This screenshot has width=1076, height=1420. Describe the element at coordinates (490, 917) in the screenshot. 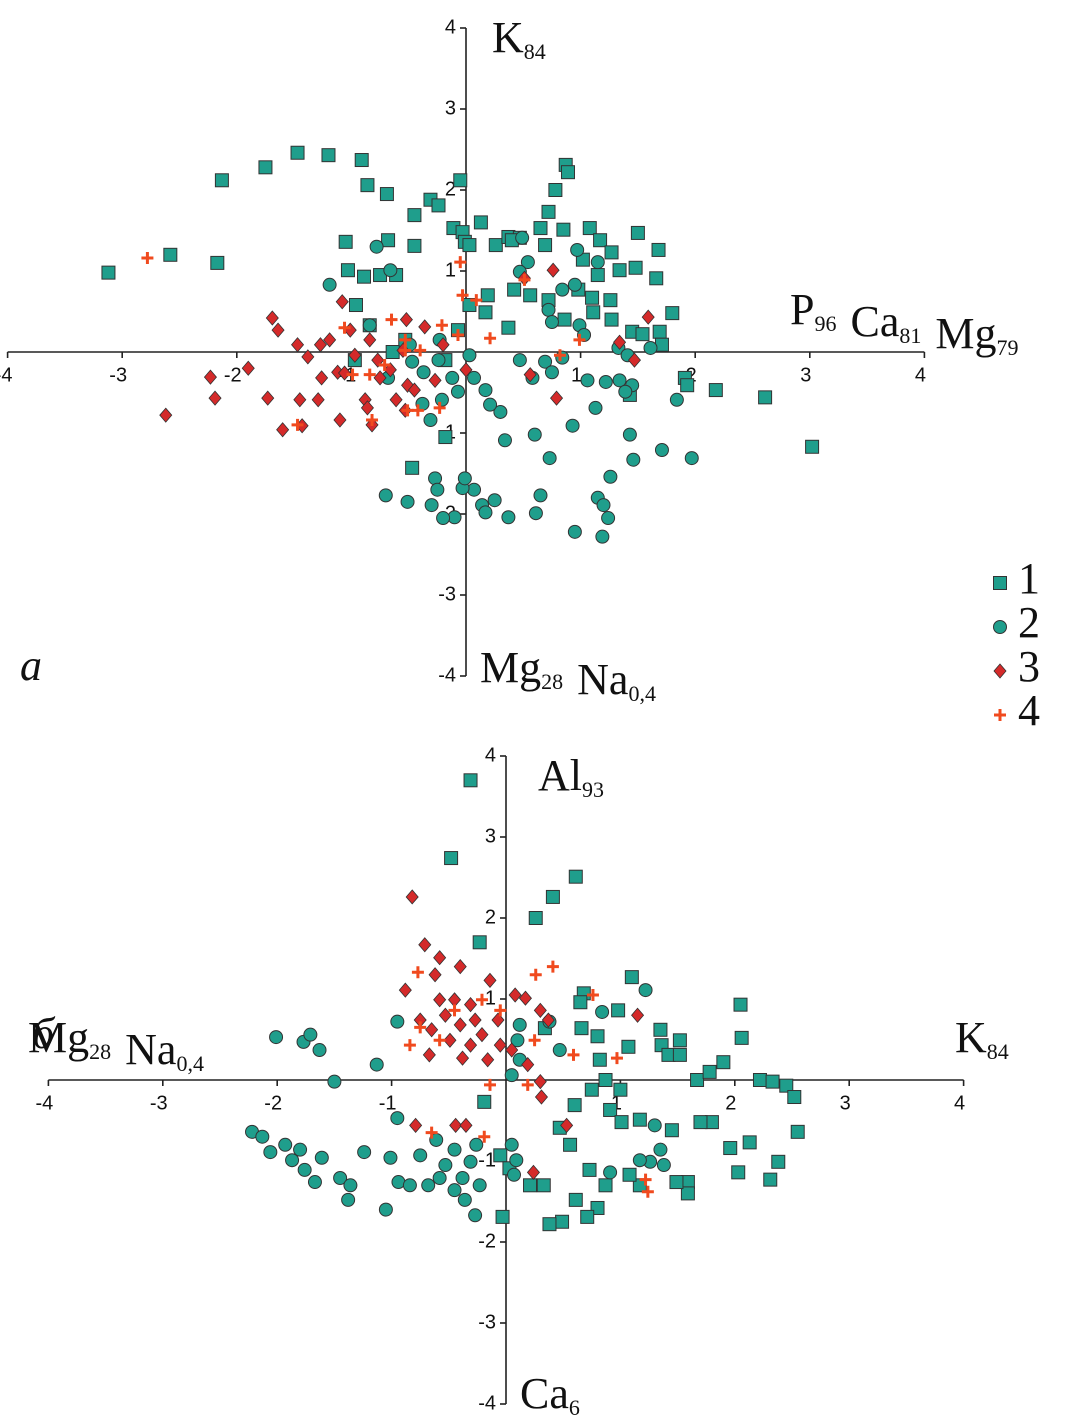

I see `y-tick-label: 2` at that location.